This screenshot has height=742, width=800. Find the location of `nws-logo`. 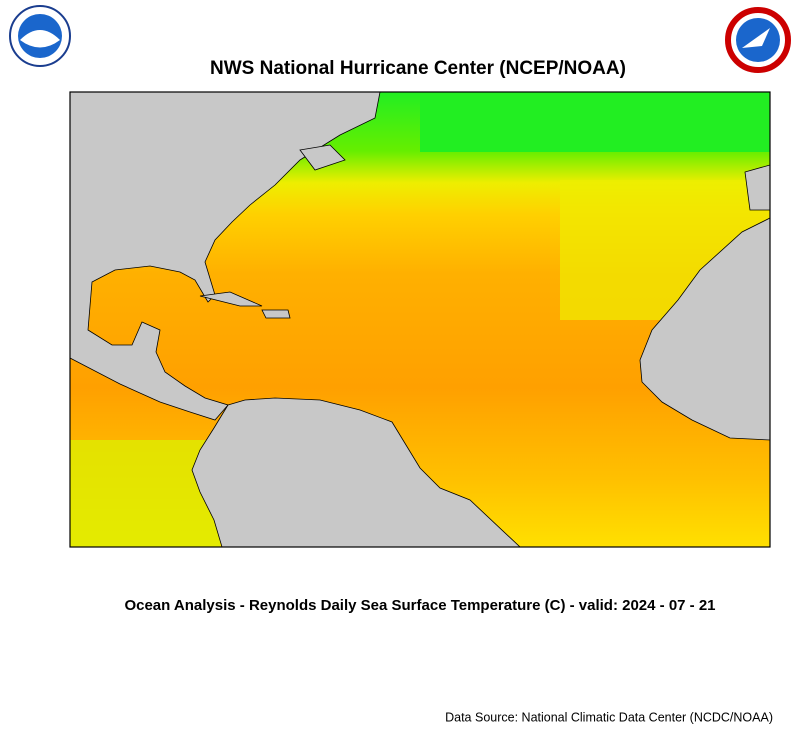

nws-logo is located at coordinates (758, 40).